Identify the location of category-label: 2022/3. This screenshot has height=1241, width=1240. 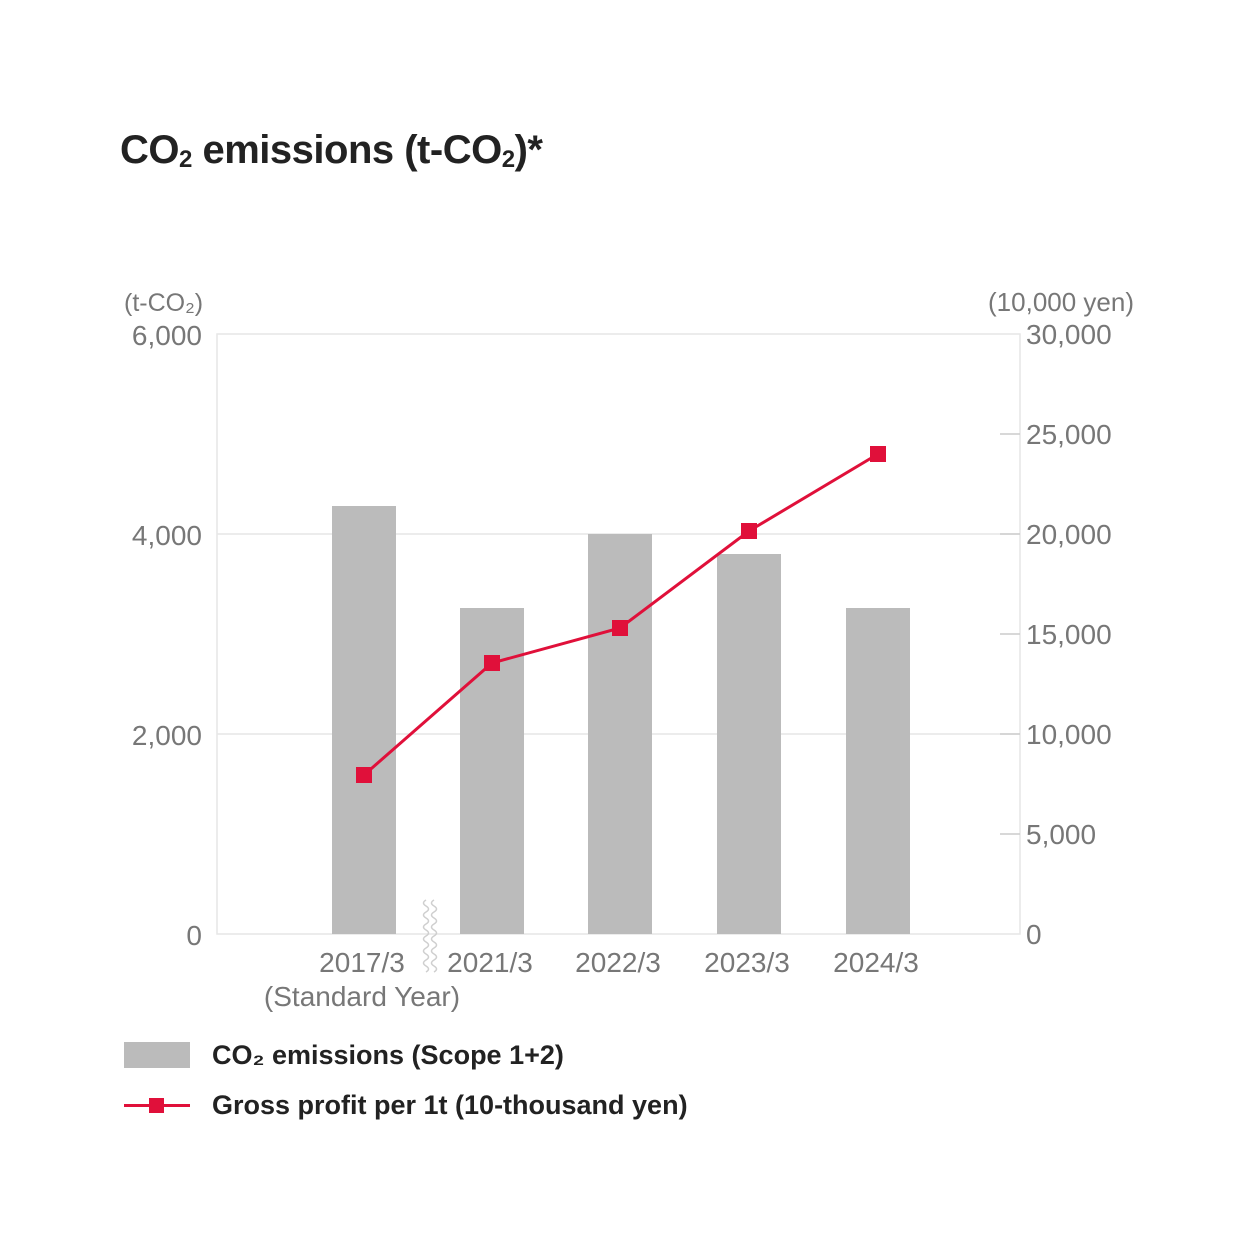
(618, 962).